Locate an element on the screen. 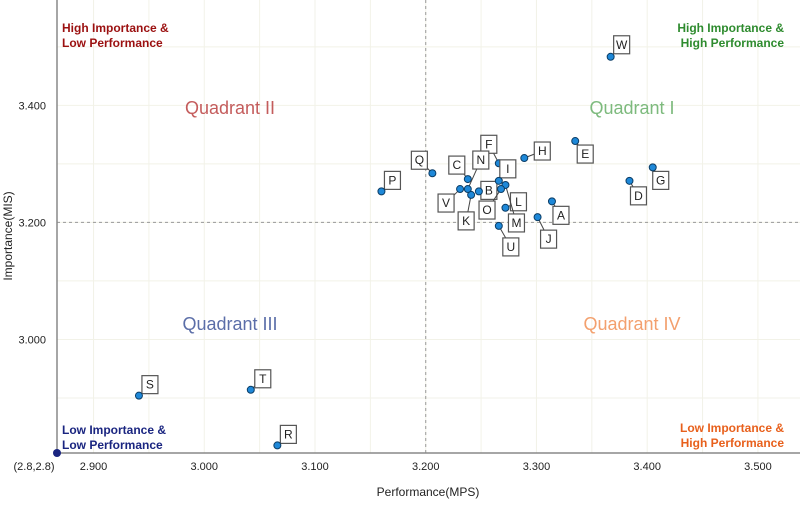  data-point-t: T is located at coordinates (259, 381).